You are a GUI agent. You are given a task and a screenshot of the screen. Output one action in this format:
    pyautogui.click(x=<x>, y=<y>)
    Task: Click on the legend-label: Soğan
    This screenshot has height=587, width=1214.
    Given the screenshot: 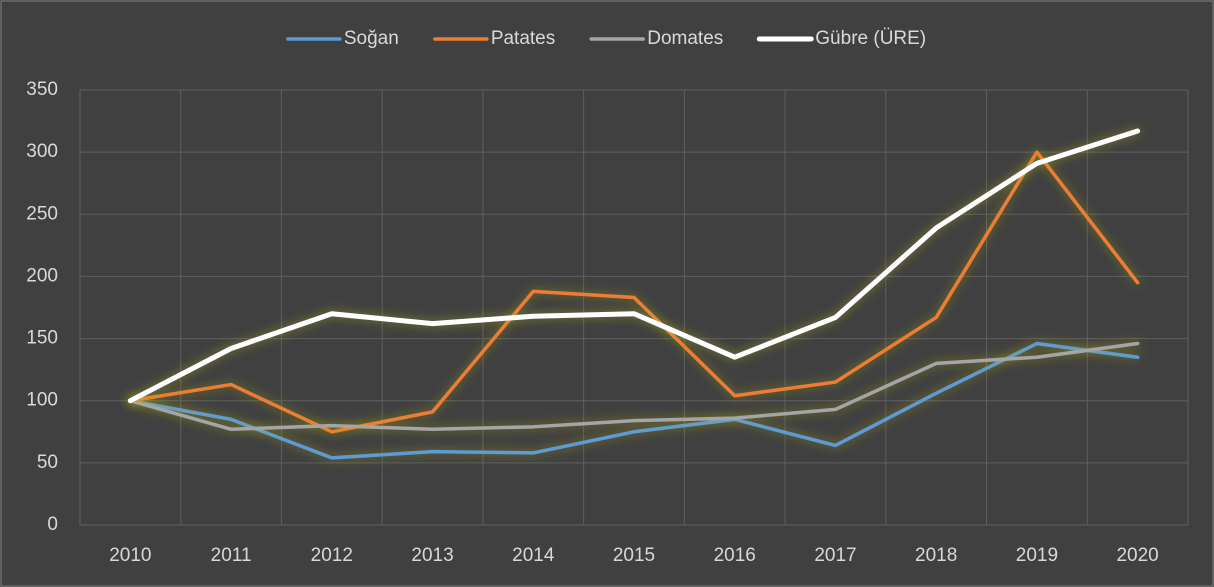 What is the action you would take?
    pyautogui.click(x=371, y=38)
    